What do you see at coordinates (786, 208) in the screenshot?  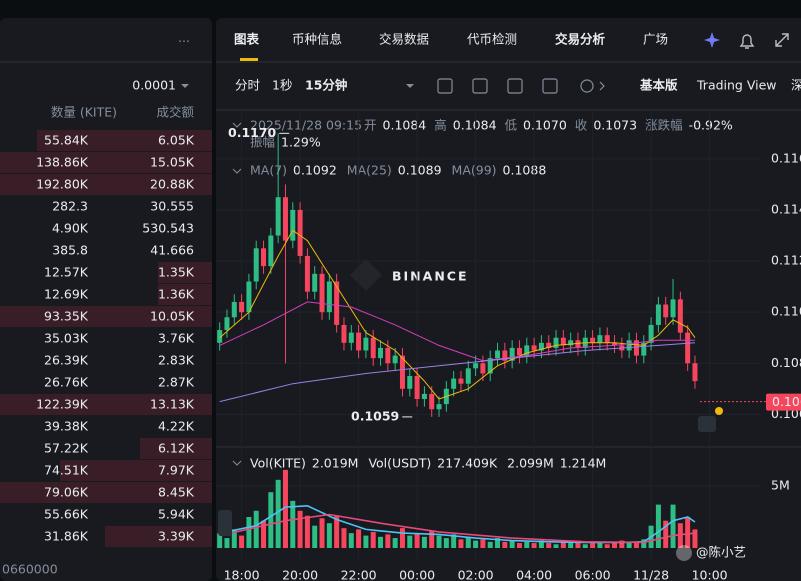 I see `y-tick-label: 0.1140` at bounding box center [786, 208].